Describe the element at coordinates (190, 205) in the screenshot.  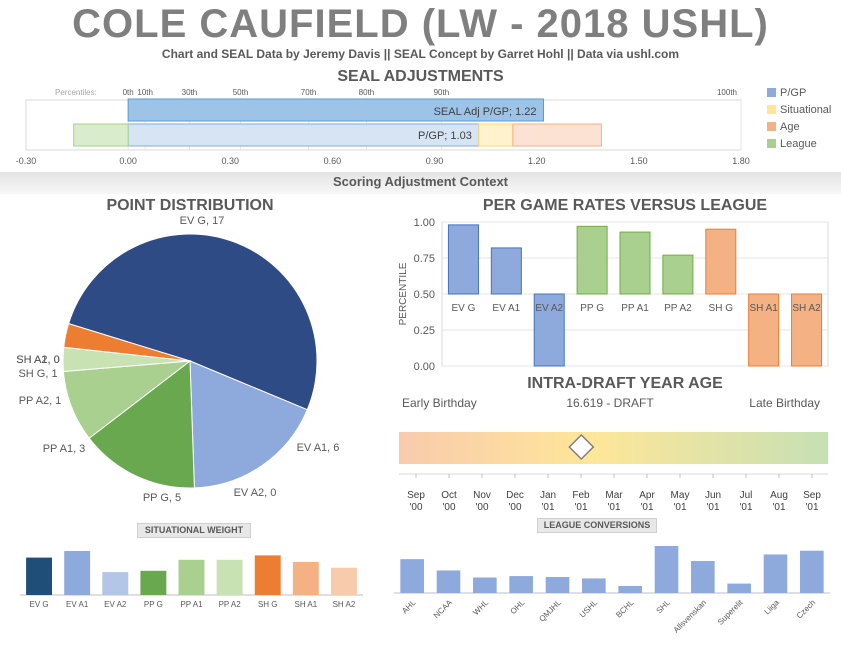
I see `pie-title: POINT DISTRIBUTION` at that location.